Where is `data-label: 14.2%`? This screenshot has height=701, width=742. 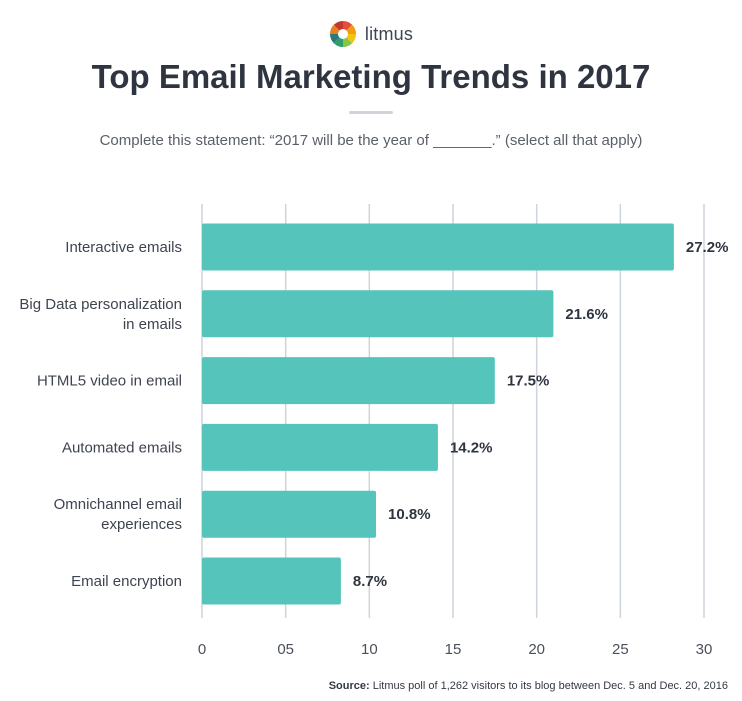 data-label: 14.2% is located at coordinates (471, 447).